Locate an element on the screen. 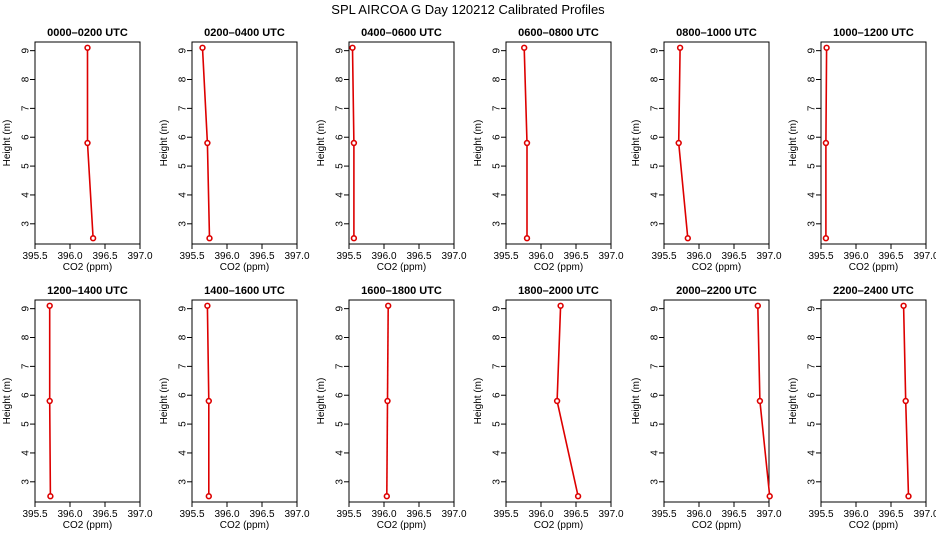 The height and width of the screenshot is (540, 936). panel-title: 1400–1600 UTC is located at coordinates (244, 291).